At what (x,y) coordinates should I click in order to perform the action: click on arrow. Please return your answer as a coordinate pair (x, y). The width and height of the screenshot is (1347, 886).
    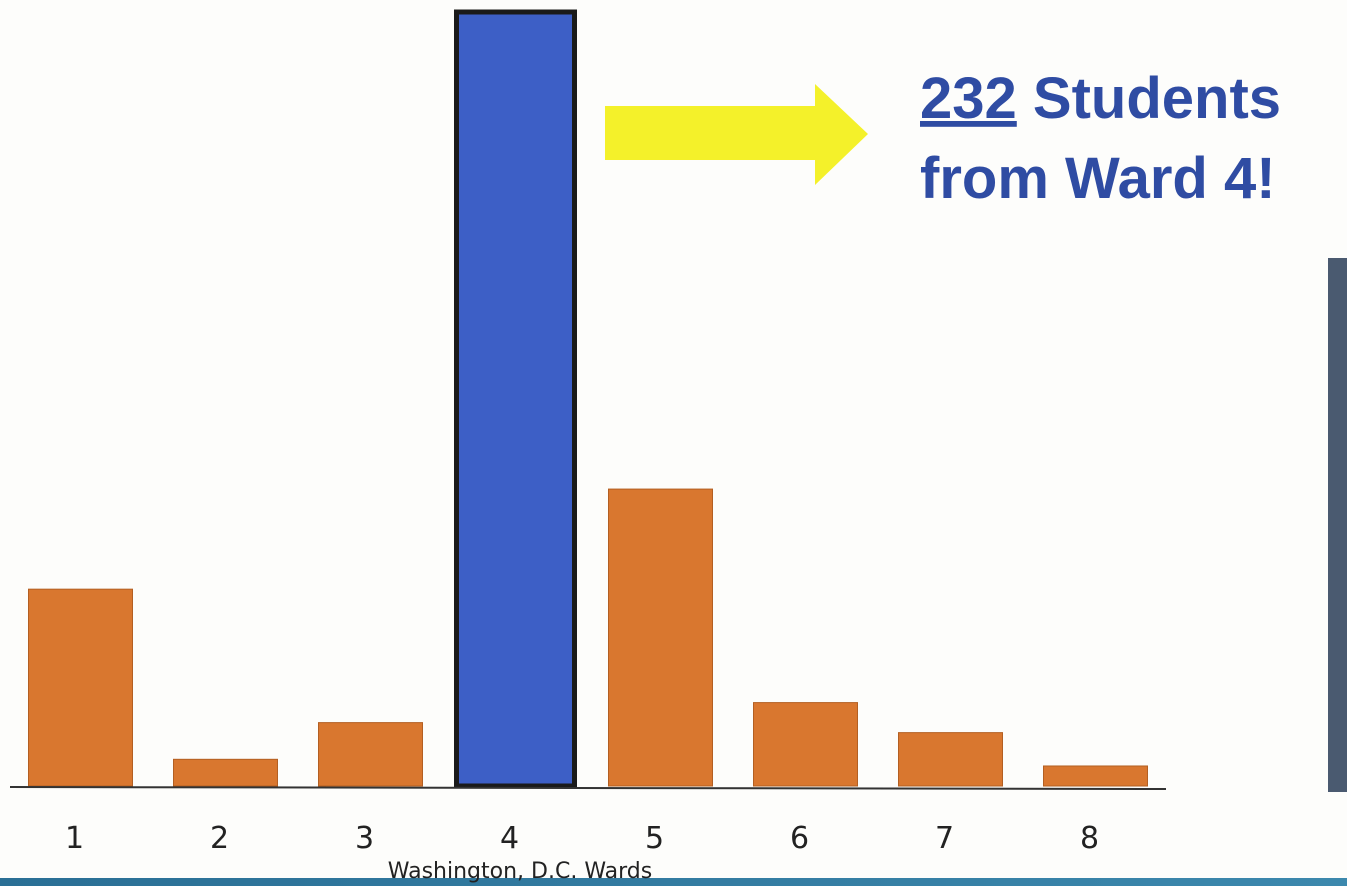
    Looking at the image, I should click on (736, 134).